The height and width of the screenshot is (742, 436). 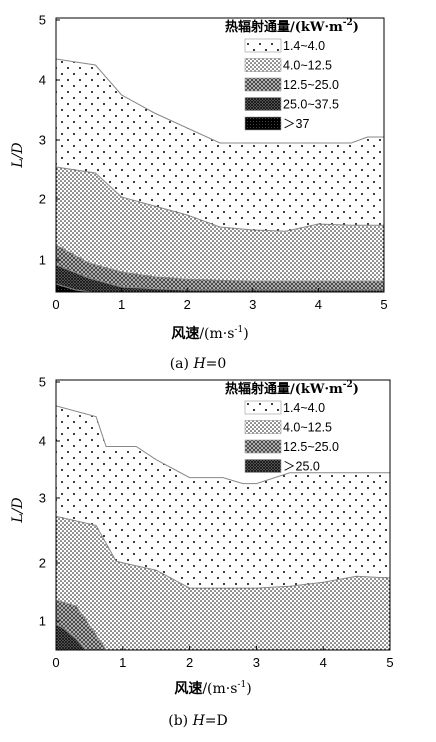 I want to click on legend-label: 25.0~37.5, so click(x=311, y=105).